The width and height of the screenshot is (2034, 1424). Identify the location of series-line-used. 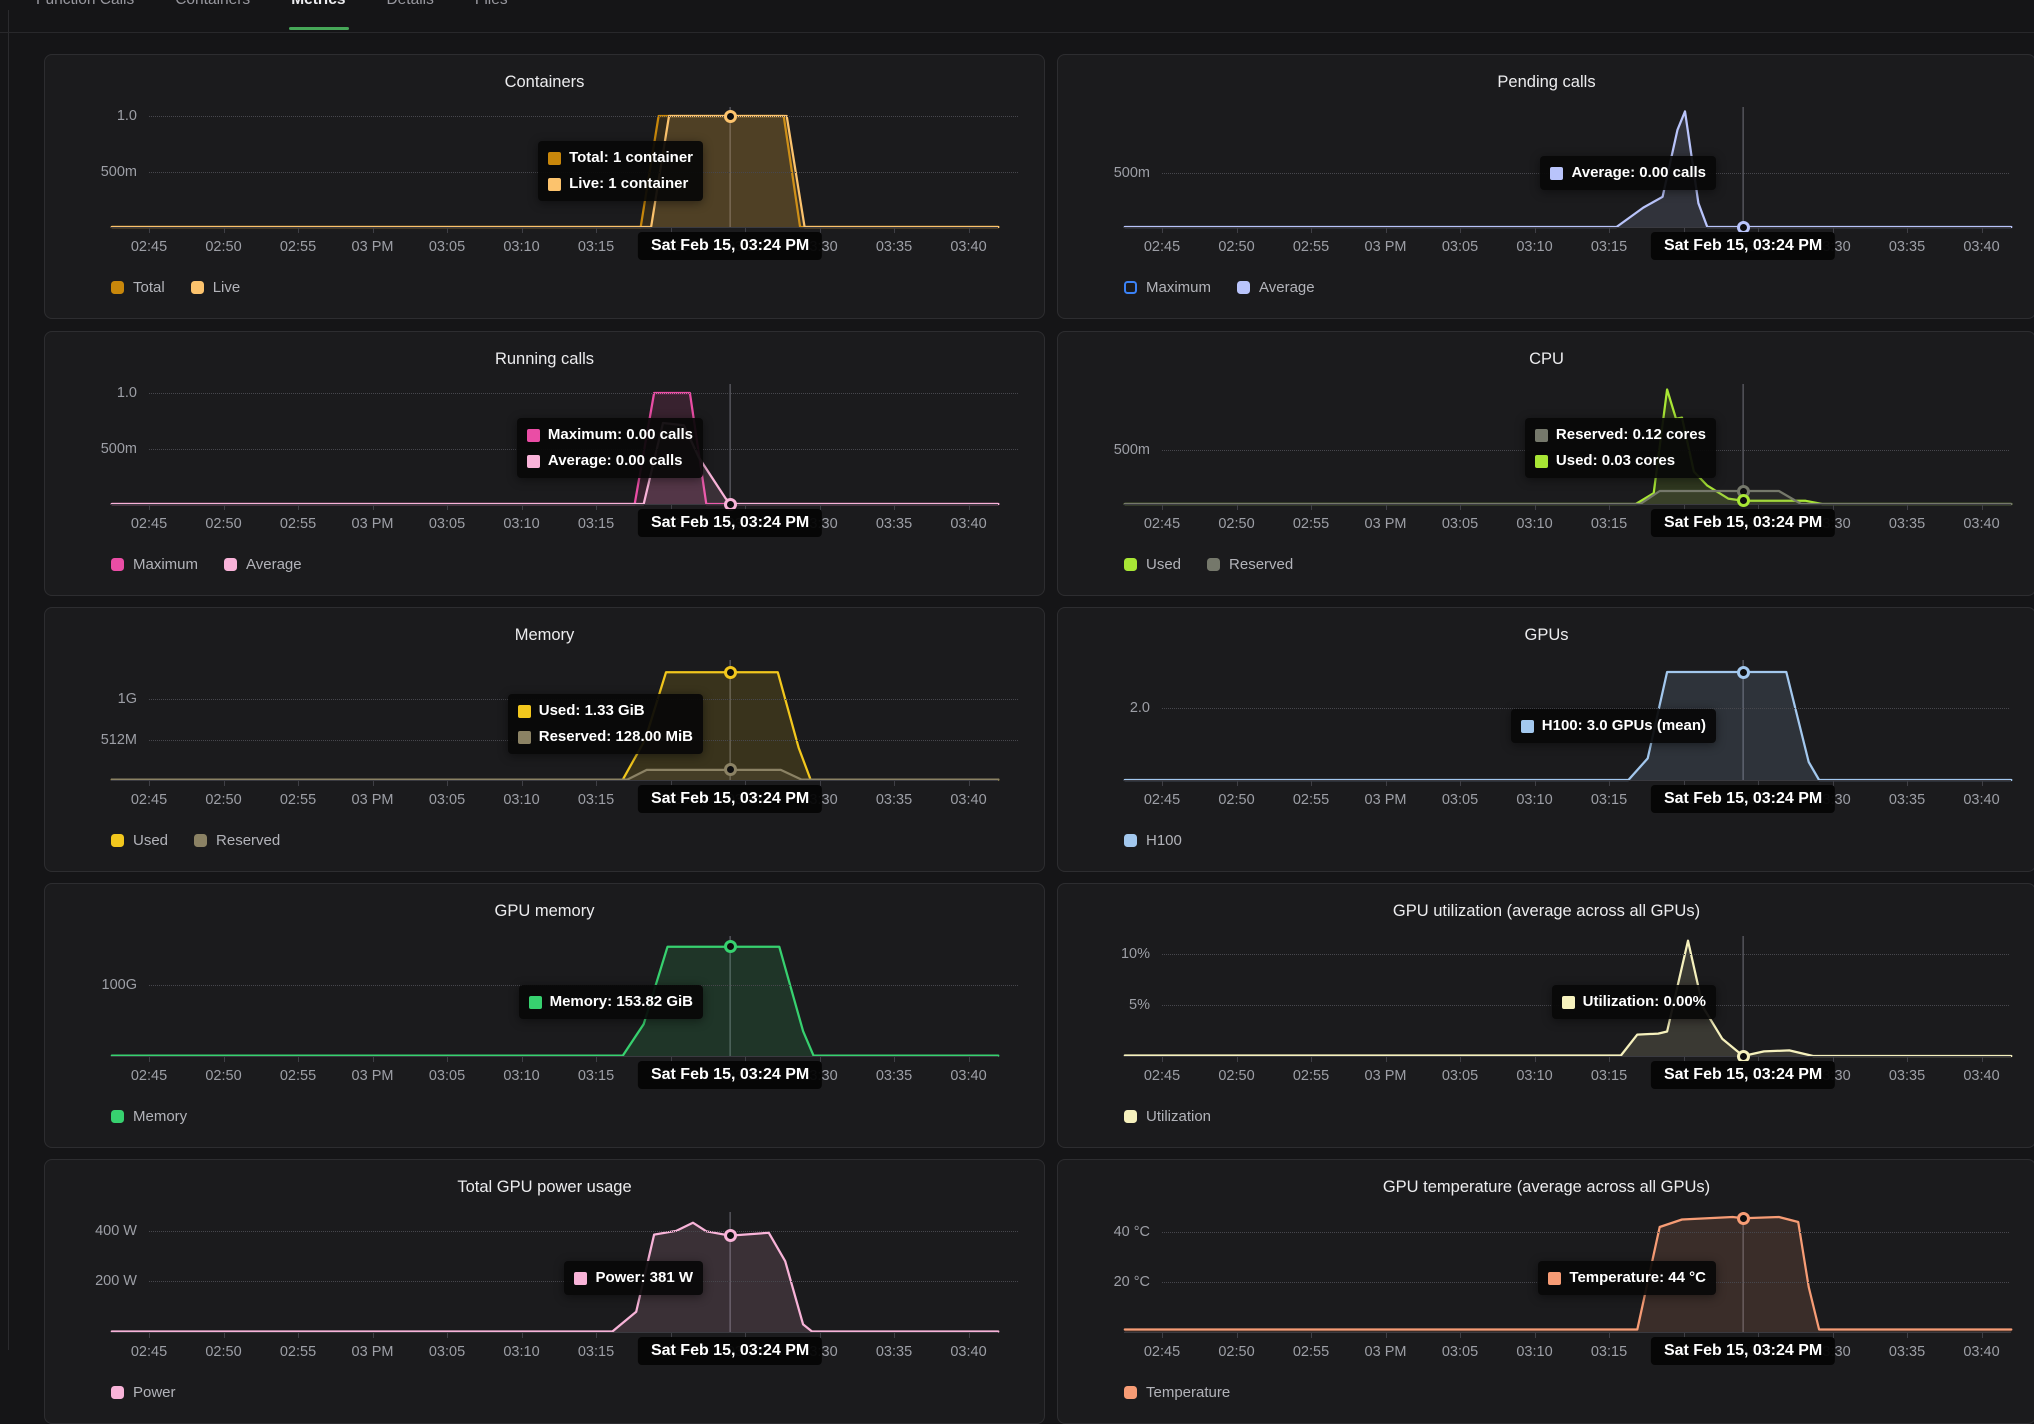
(555, 726).